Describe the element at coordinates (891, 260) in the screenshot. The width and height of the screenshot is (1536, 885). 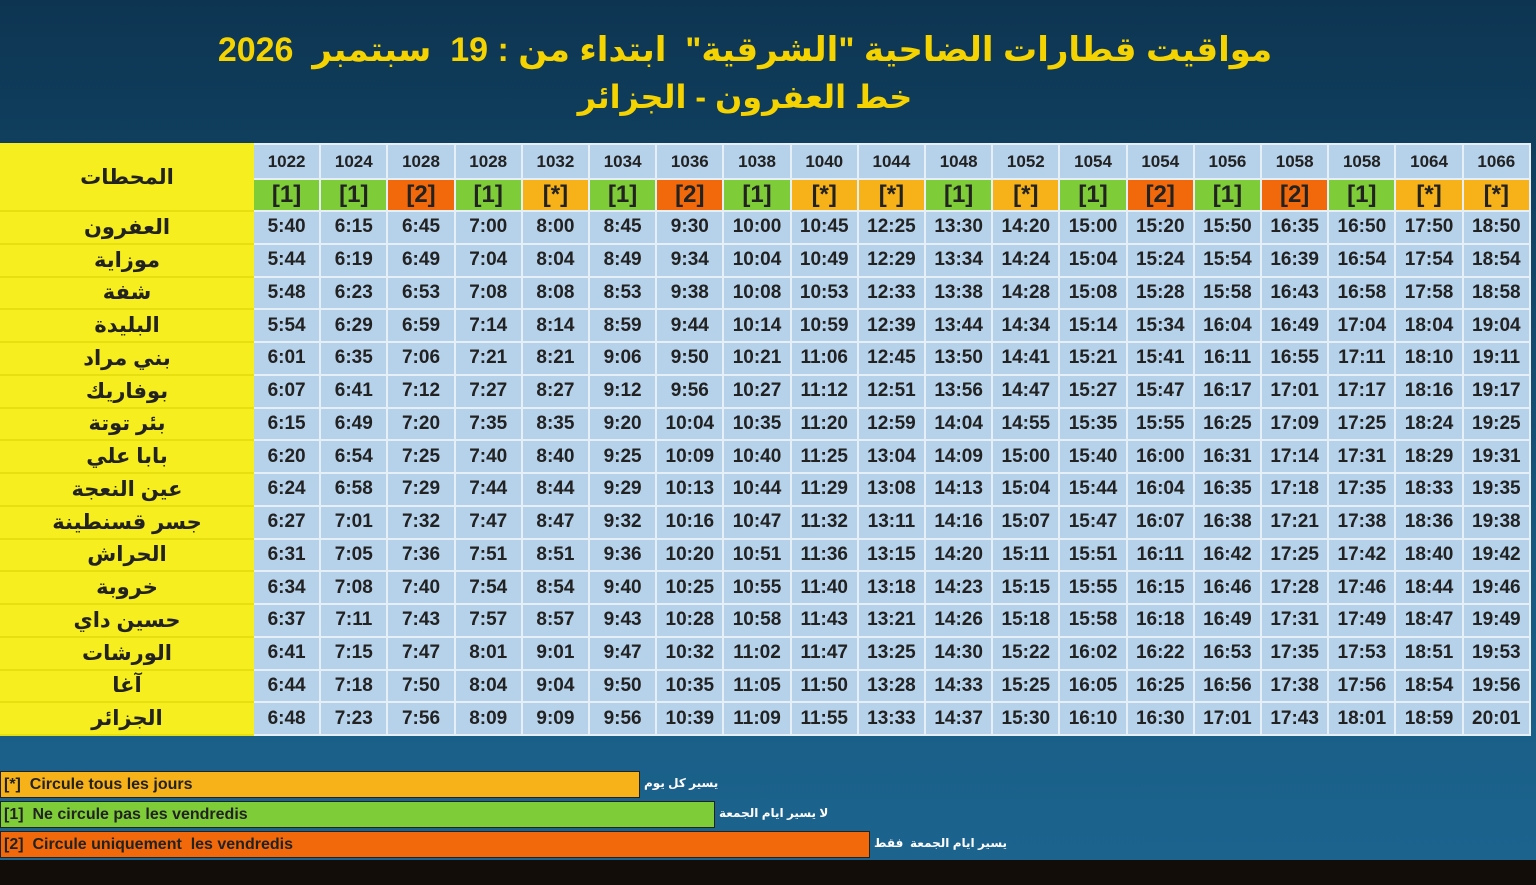
I see `time-cell: 12:29` at that location.